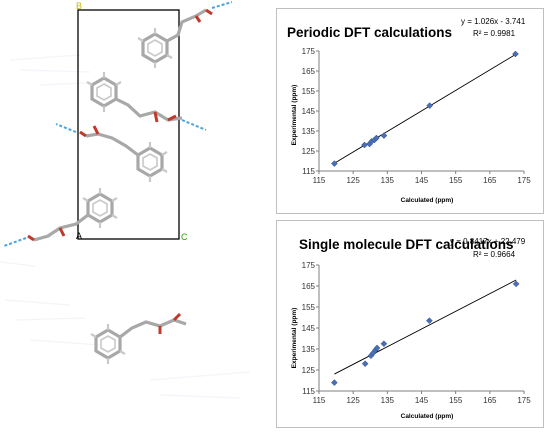 The height and width of the screenshot is (432, 550). What do you see at coordinates (494, 33) in the screenshot?
I see `r-squared: R² = 0.9981` at bounding box center [494, 33].